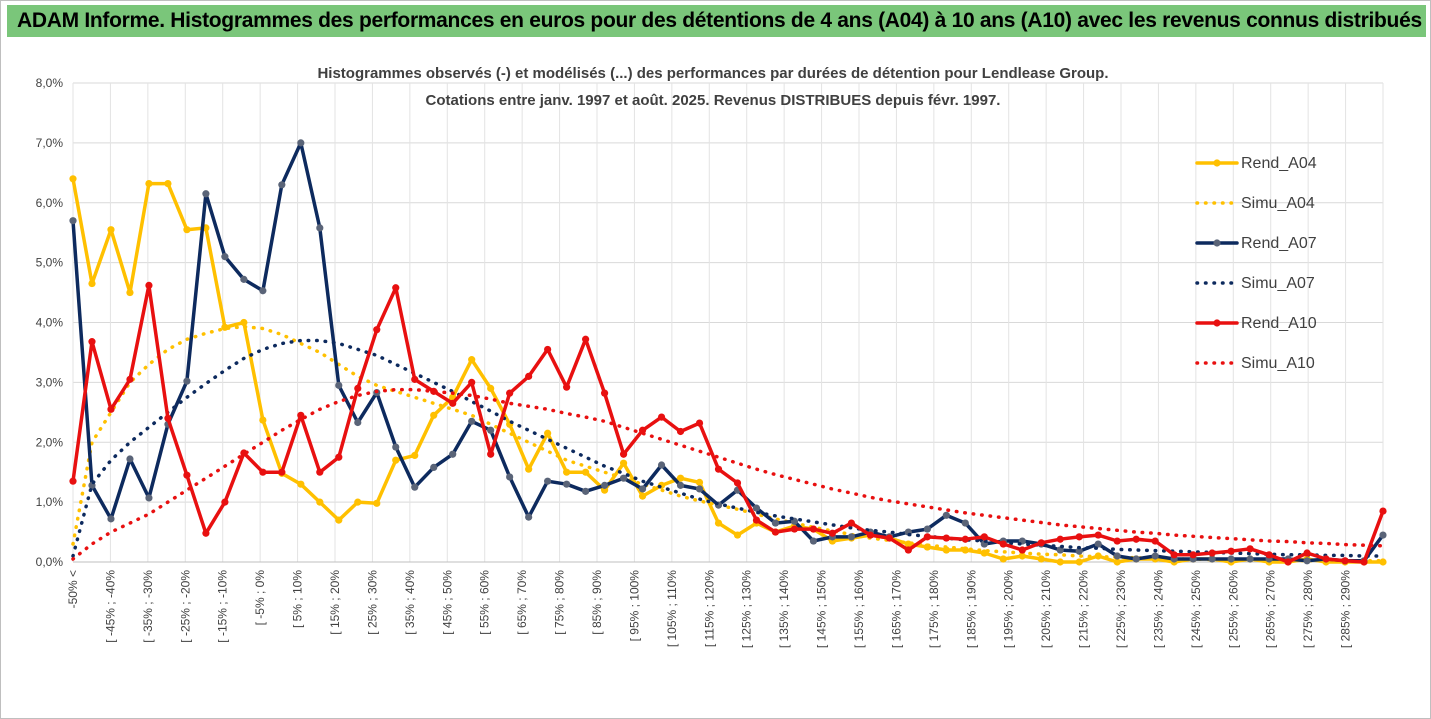 Image resolution: width=1431 pixels, height=719 pixels. I want to click on y-tick-label: 3,0%, so click(50, 382).